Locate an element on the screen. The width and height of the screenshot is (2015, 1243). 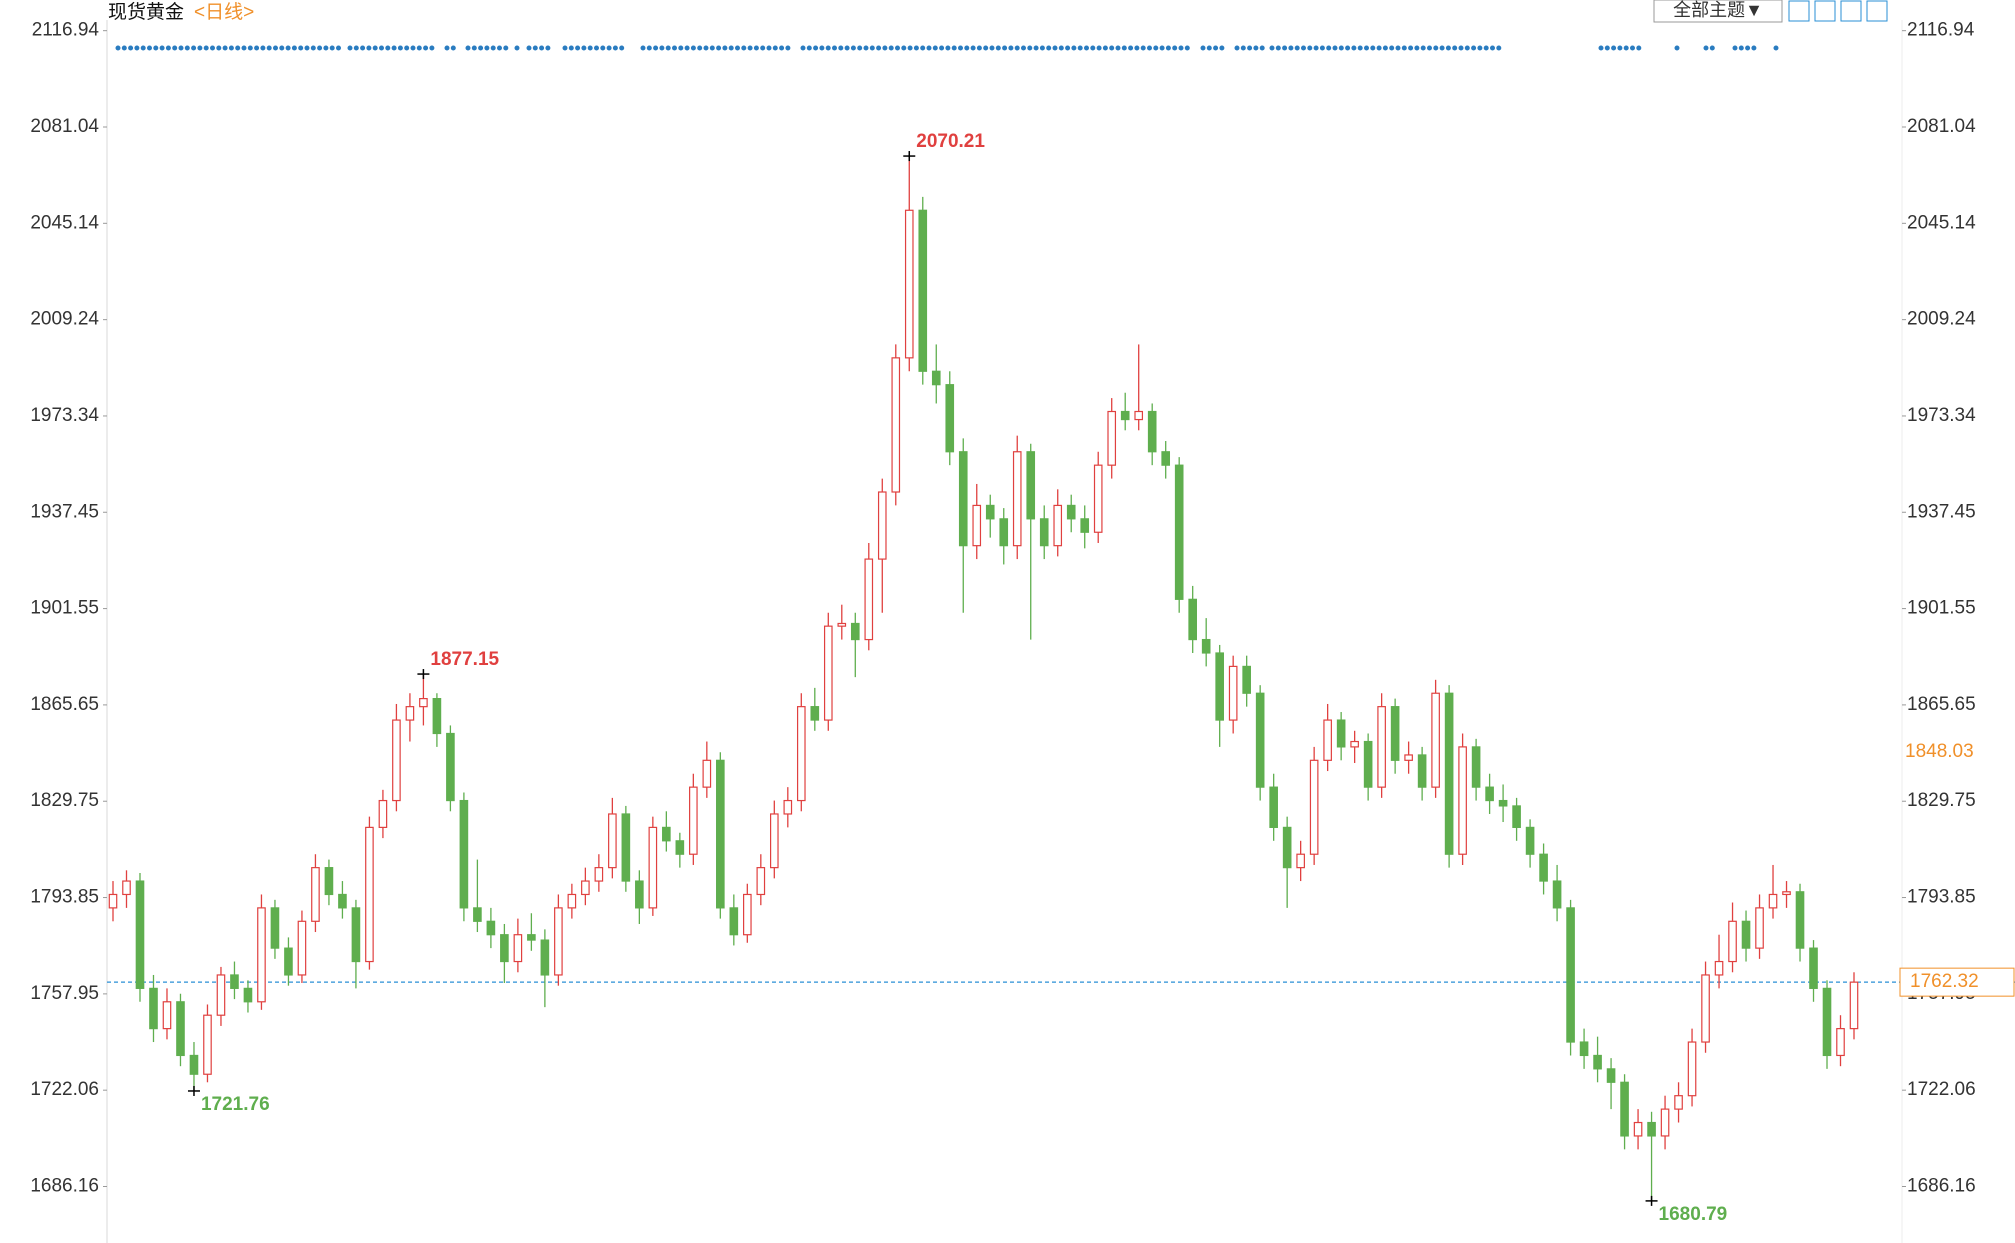
y2-tick-label: 1937.45 is located at coordinates (1941, 511).